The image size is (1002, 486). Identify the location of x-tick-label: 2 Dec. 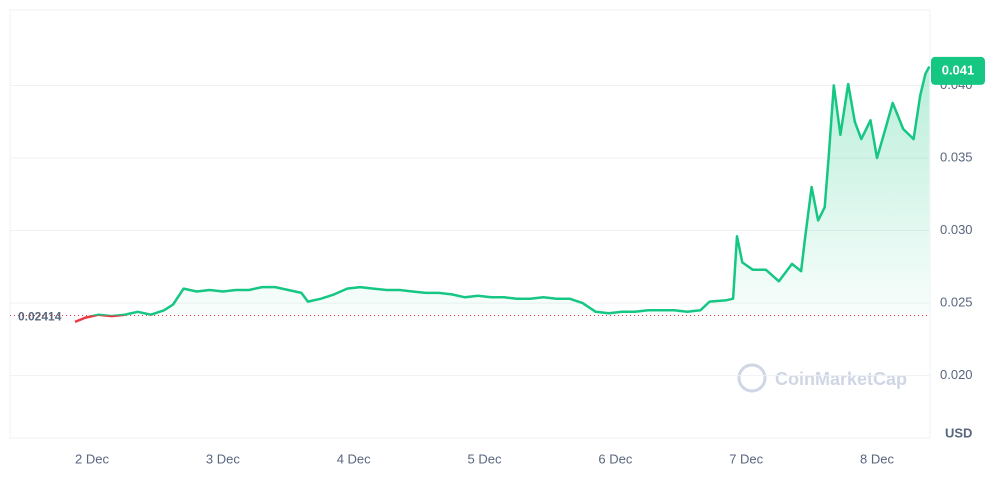
(92, 458).